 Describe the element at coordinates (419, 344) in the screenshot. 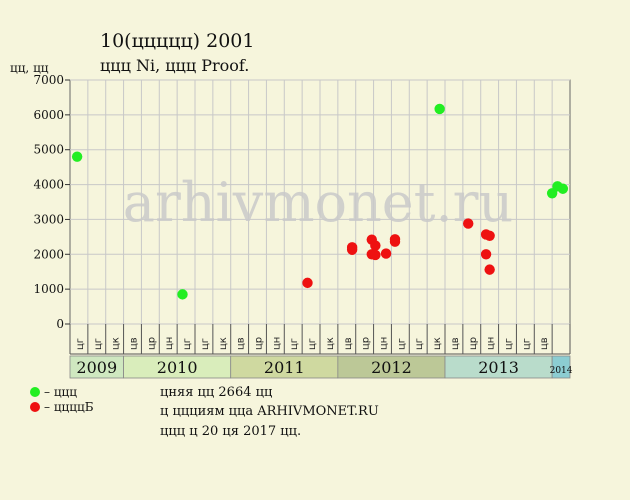

I see `month-label-19: цг` at that location.